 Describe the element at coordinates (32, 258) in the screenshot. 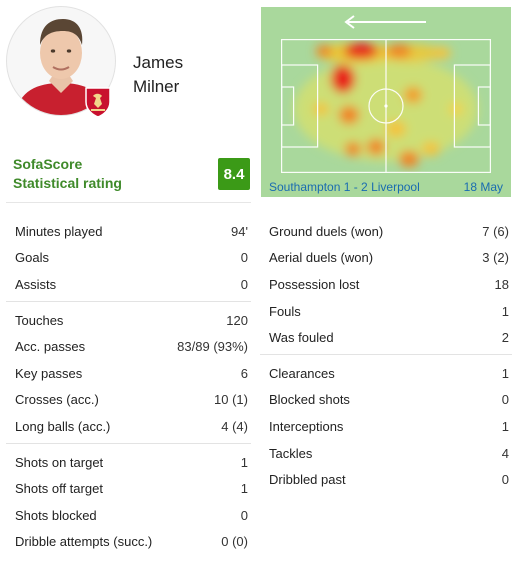

I see `stat-label: Goals` at that location.